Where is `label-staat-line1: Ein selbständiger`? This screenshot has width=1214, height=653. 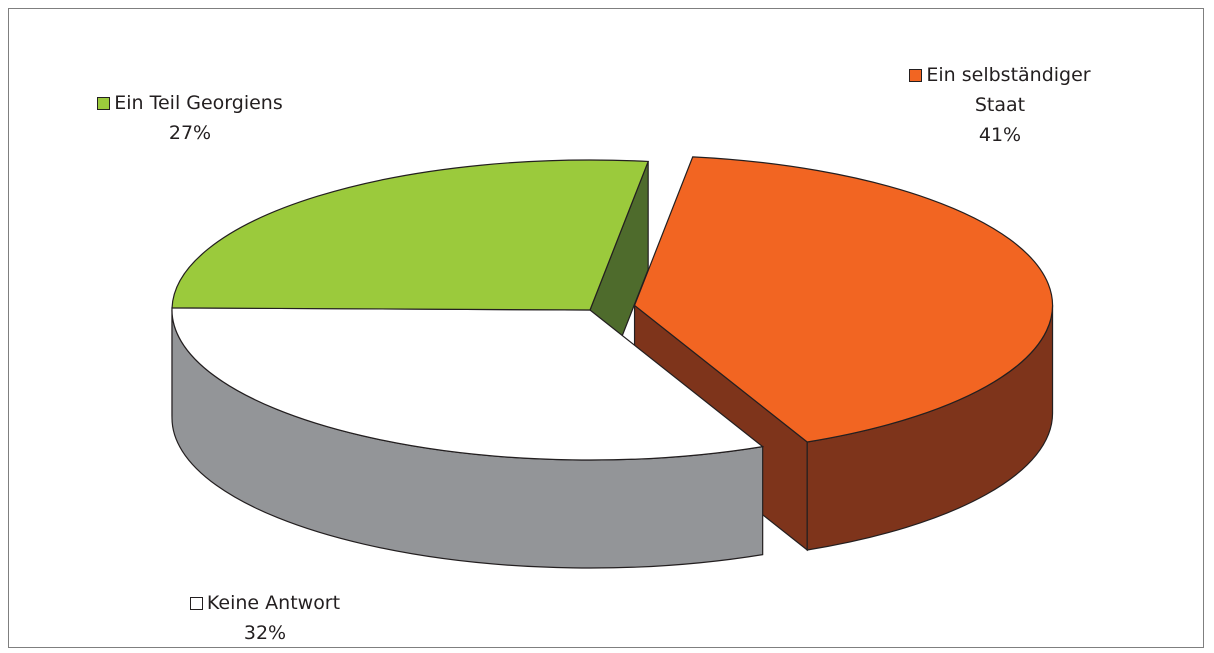
label-staat-line1: Ein selbständiger is located at coordinates (1008, 75).